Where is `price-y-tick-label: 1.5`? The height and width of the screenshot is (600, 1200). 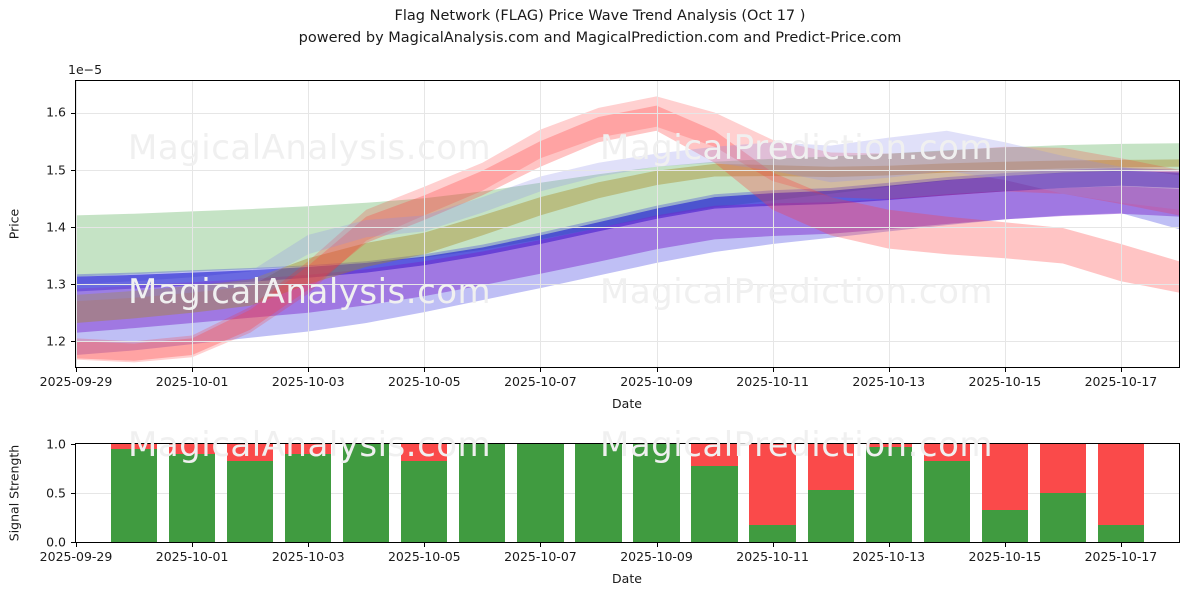
price-y-tick-label: 1.5 is located at coordinates (56, 170).